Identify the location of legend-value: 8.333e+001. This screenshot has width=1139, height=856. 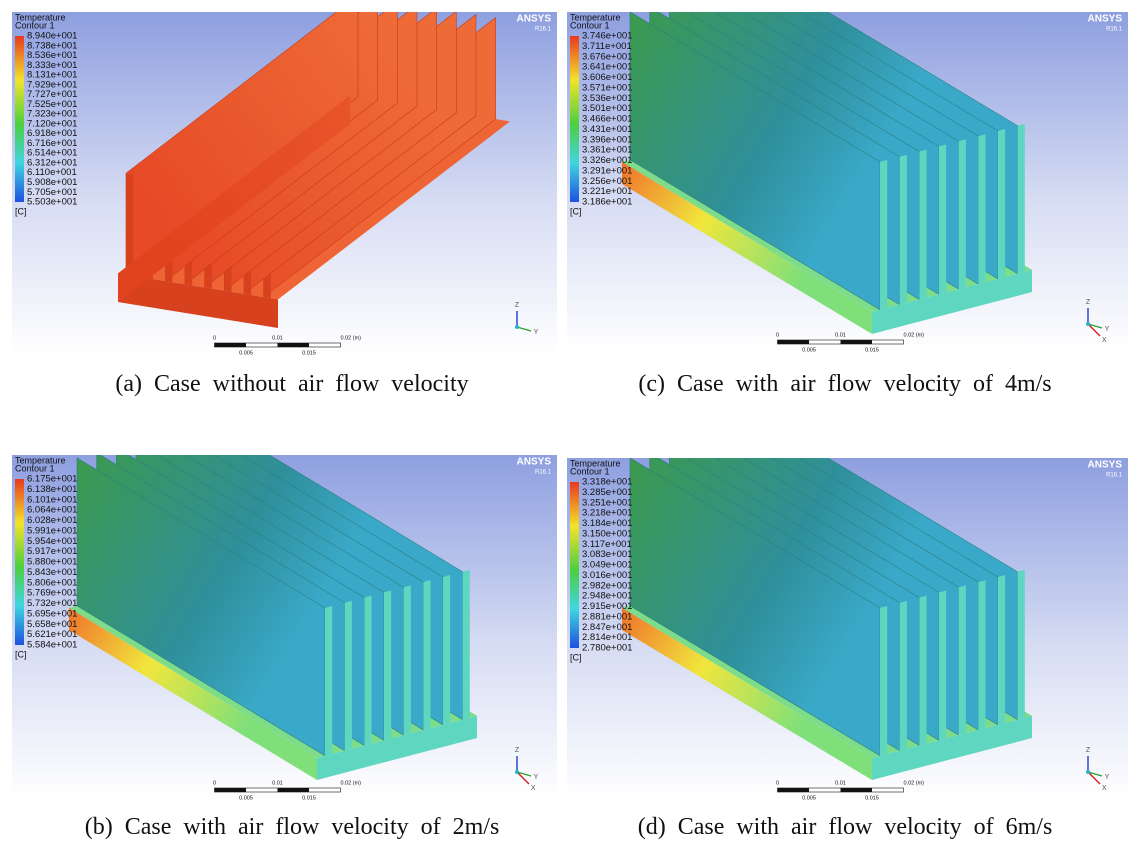
(52, 65).